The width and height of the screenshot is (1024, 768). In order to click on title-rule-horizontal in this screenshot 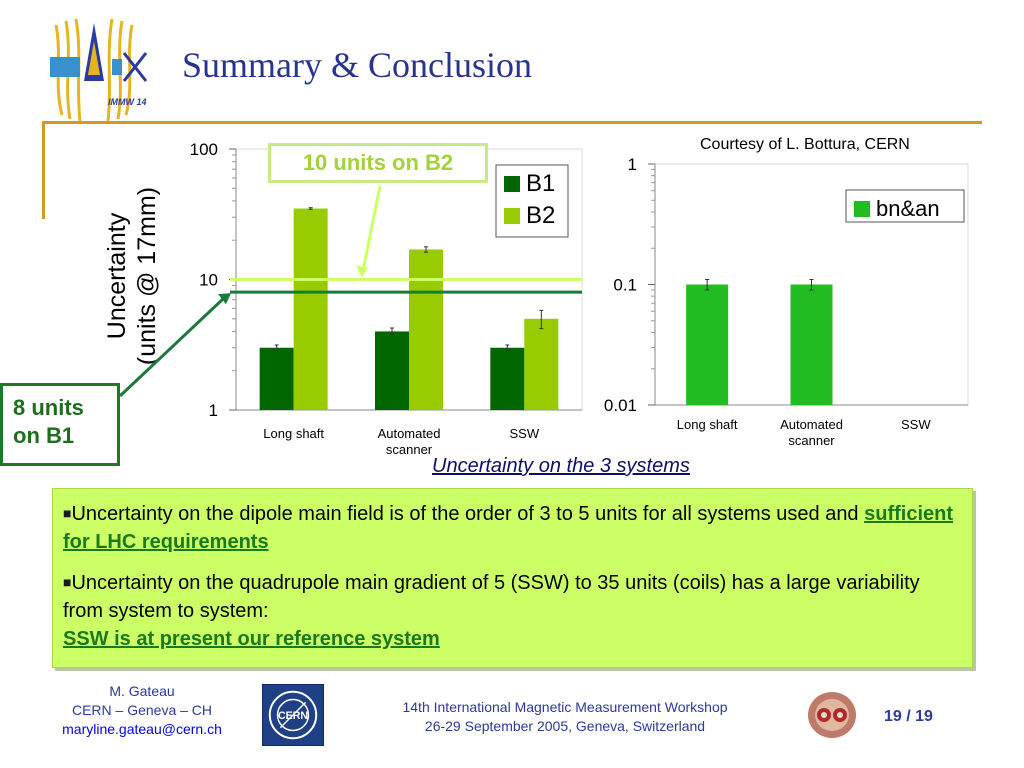, I will do `click(512, 122)`.